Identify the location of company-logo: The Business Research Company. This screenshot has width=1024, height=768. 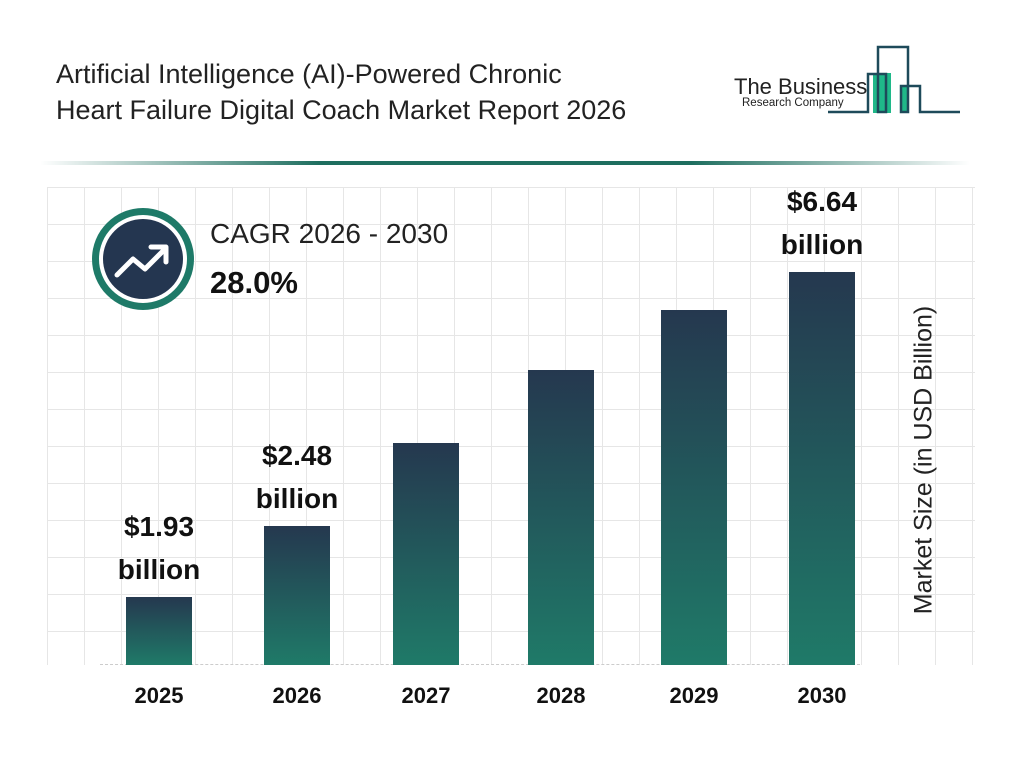
(848, 81).